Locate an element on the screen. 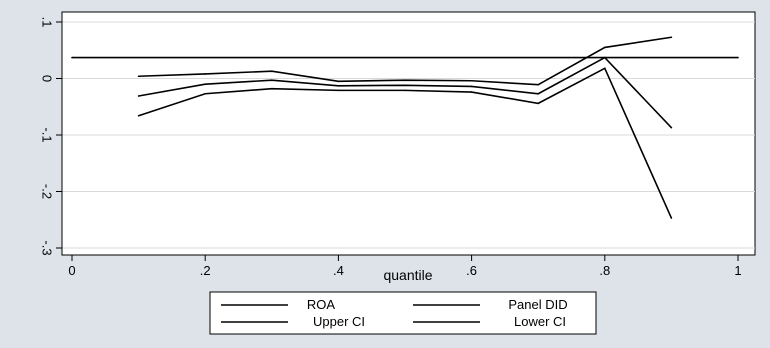 Image resolution: width=770 pixels, height=348 pixels. y-tick-label: -.1 is located at coordinates (47, 134).